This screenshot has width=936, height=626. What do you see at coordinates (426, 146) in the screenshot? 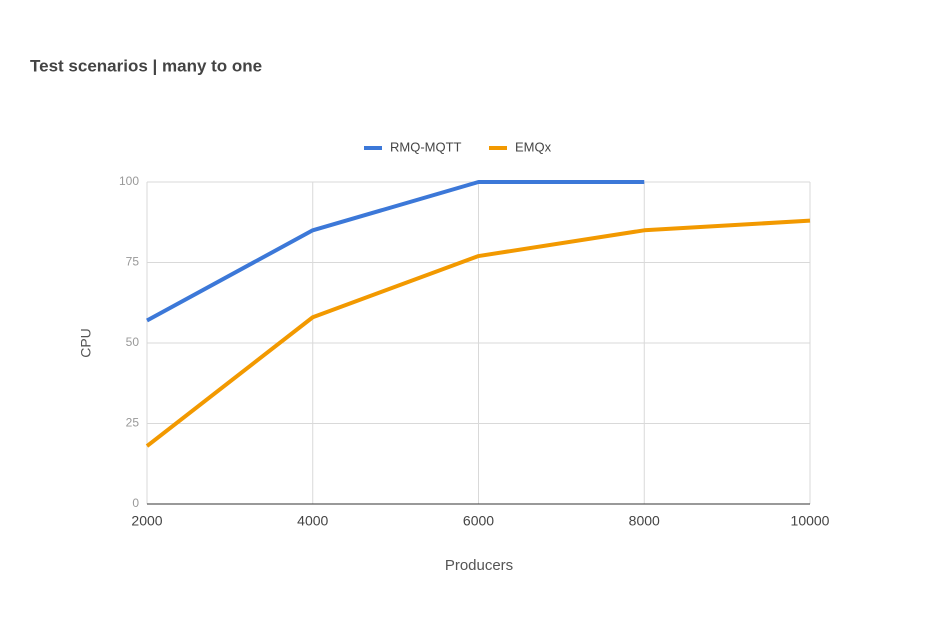
I see `legend-label: RMQ-MQTT` at bounding box center [426, 146].